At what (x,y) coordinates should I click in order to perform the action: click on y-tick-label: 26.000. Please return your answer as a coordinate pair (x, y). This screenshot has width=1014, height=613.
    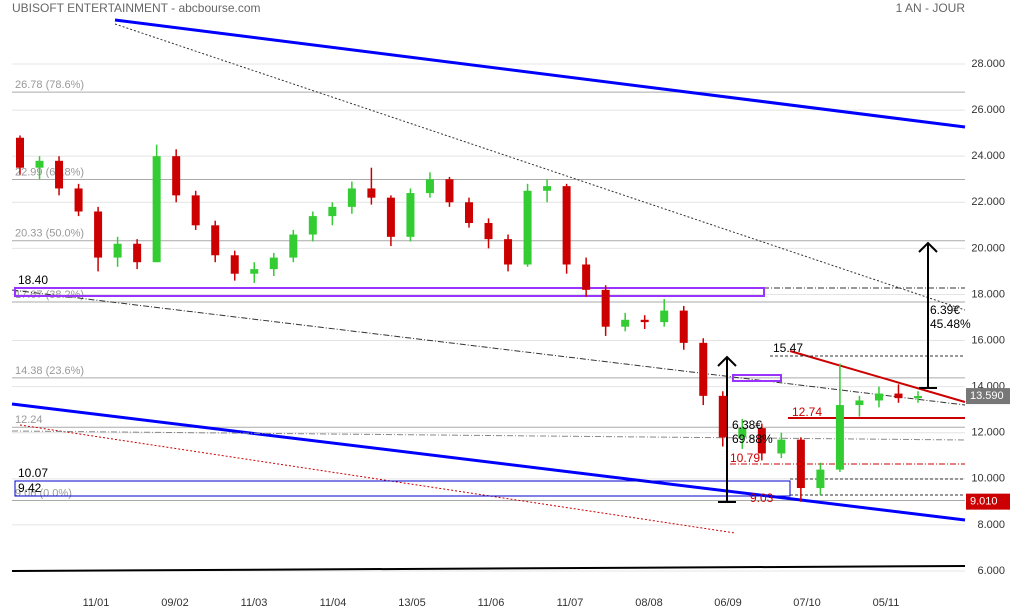
    Looking at the image, I should click on (988, 110).